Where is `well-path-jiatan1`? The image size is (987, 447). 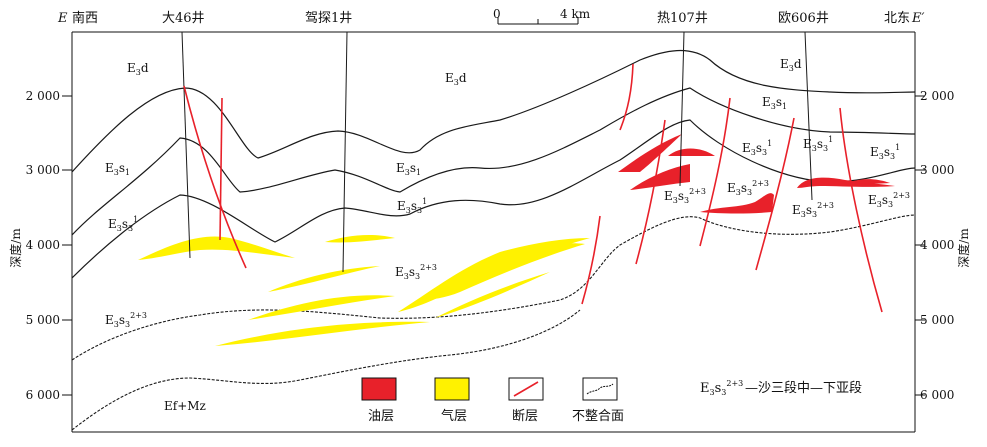 well-path-jiatan1 is located at coordinates (345, 152).